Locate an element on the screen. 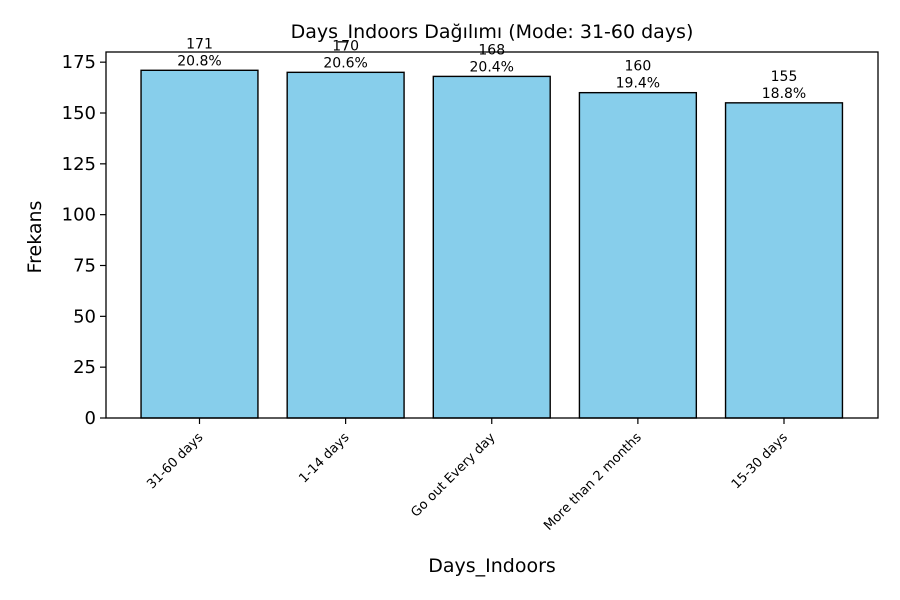  x-tick-label: Go out Every day is located at coordinates (453, 475).